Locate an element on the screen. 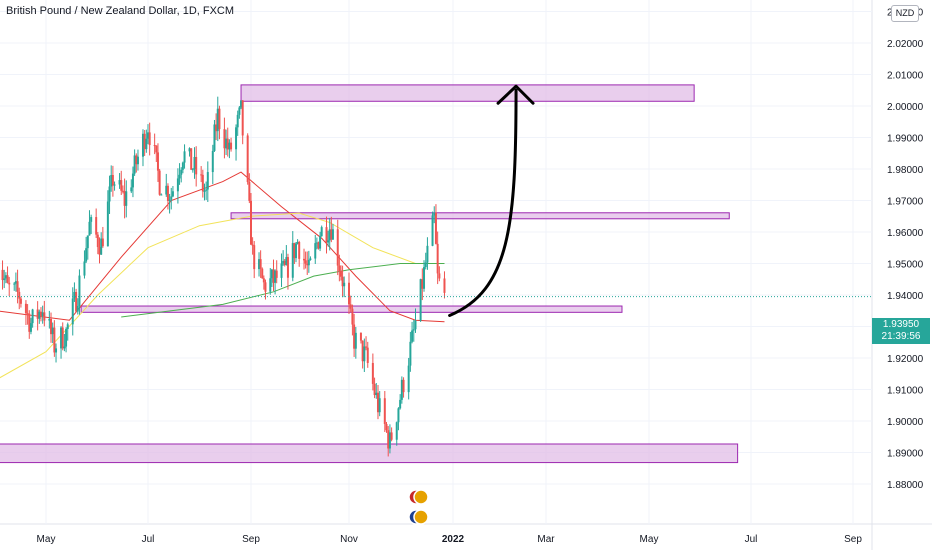 This screenshot has width=932, height=550. x-tick-label: May is located at coordinates (649, 539).